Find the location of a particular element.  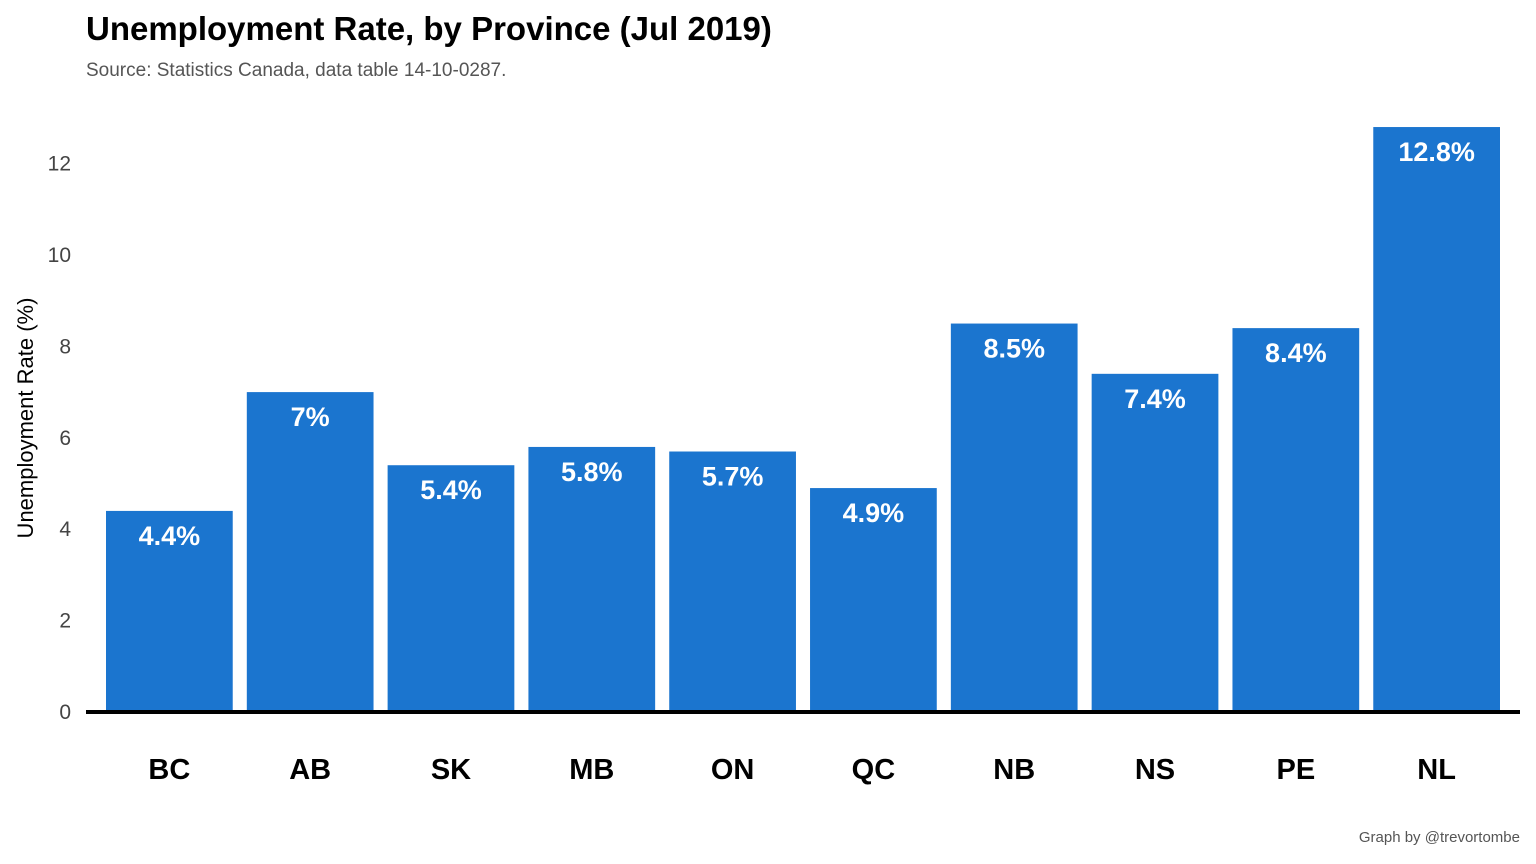

x-tick-label-nl: NL is located at coordinates (1436, 770).